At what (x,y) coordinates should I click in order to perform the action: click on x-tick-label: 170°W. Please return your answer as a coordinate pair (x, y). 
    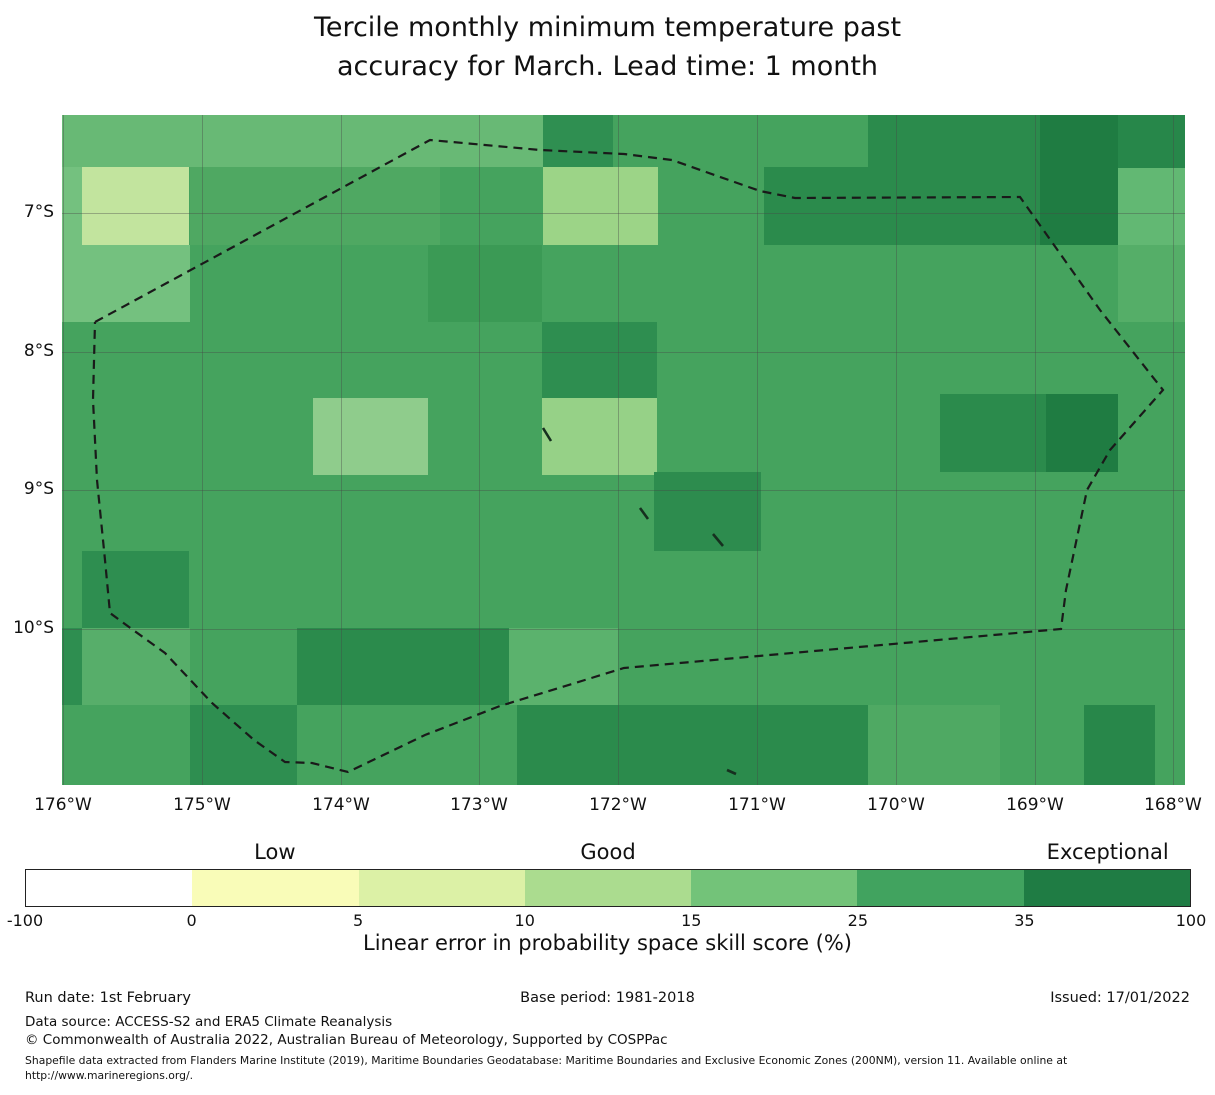
    Looking at the image, I should click on (896, 805).